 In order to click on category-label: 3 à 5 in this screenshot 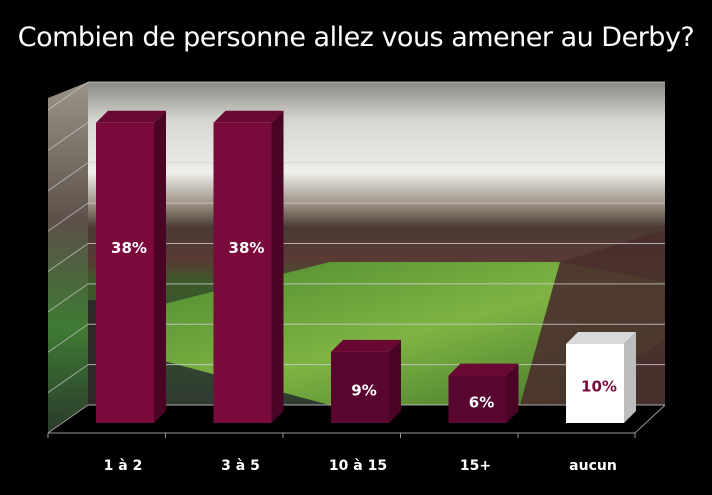, I will do `click(240, 466)`.